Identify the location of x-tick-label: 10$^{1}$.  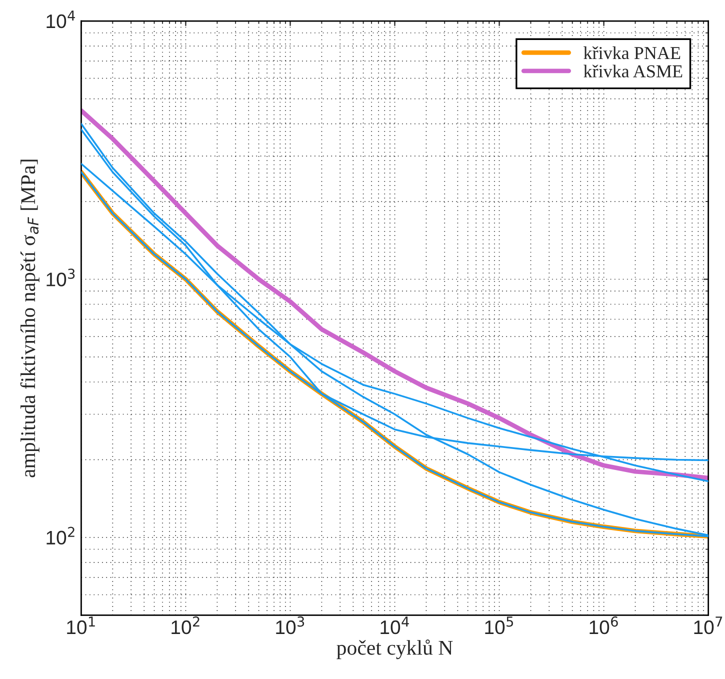
(81, 625).